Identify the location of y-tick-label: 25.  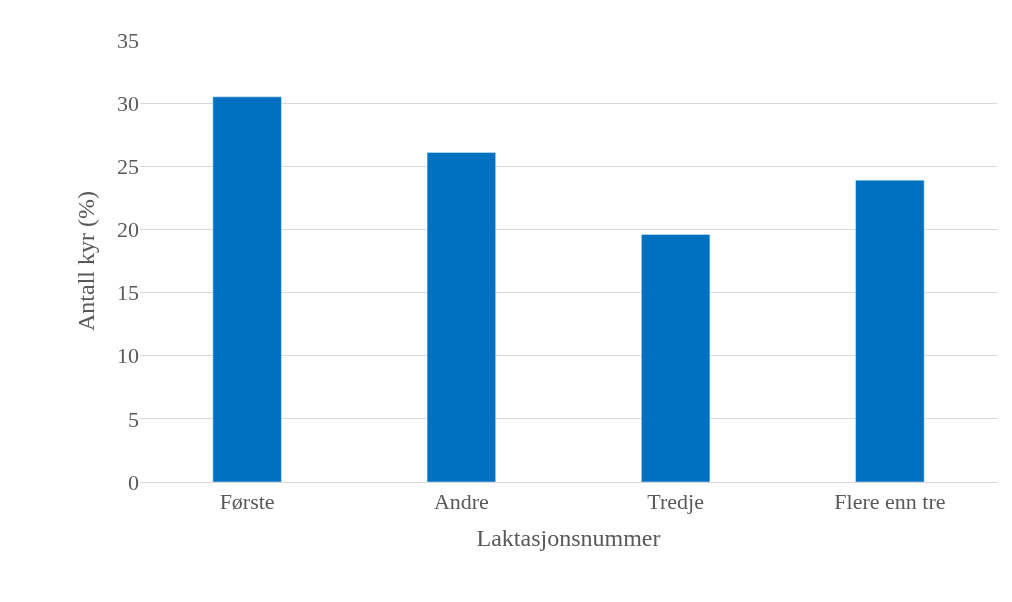
(128, 166).